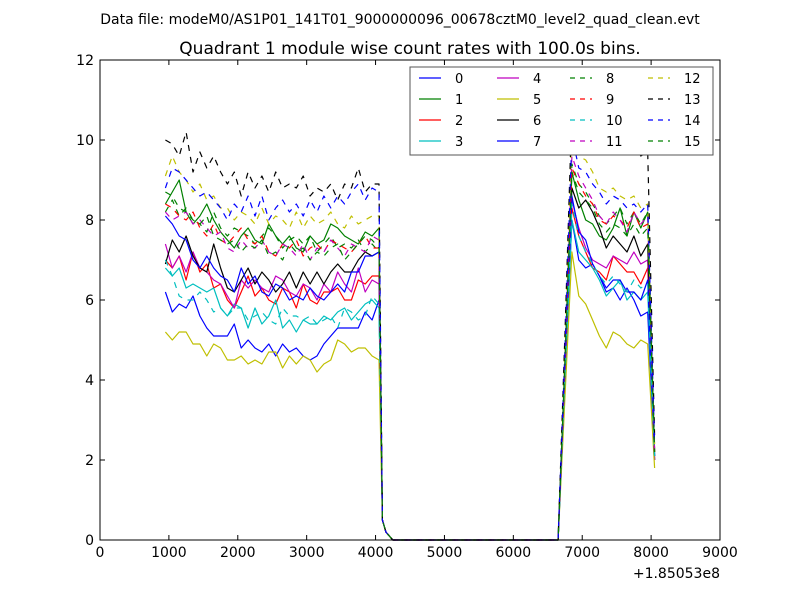 This screenshot has height=600, width=800. I want to click on legend-label-5: 5, so click(537, 100).